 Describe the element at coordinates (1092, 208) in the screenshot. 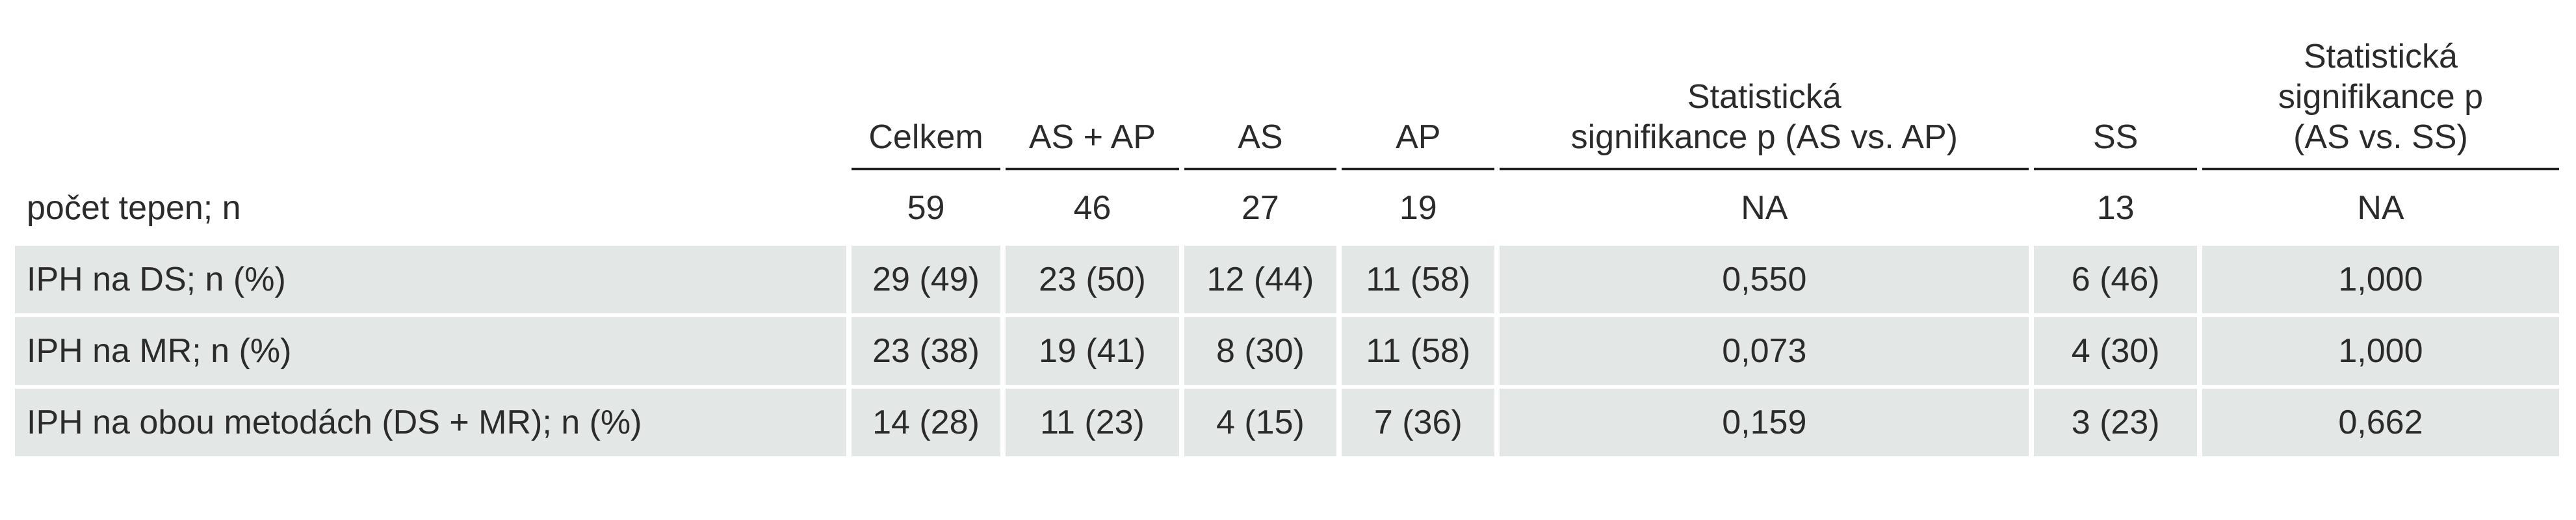

I see `cell-as-ap: 46` at that location.